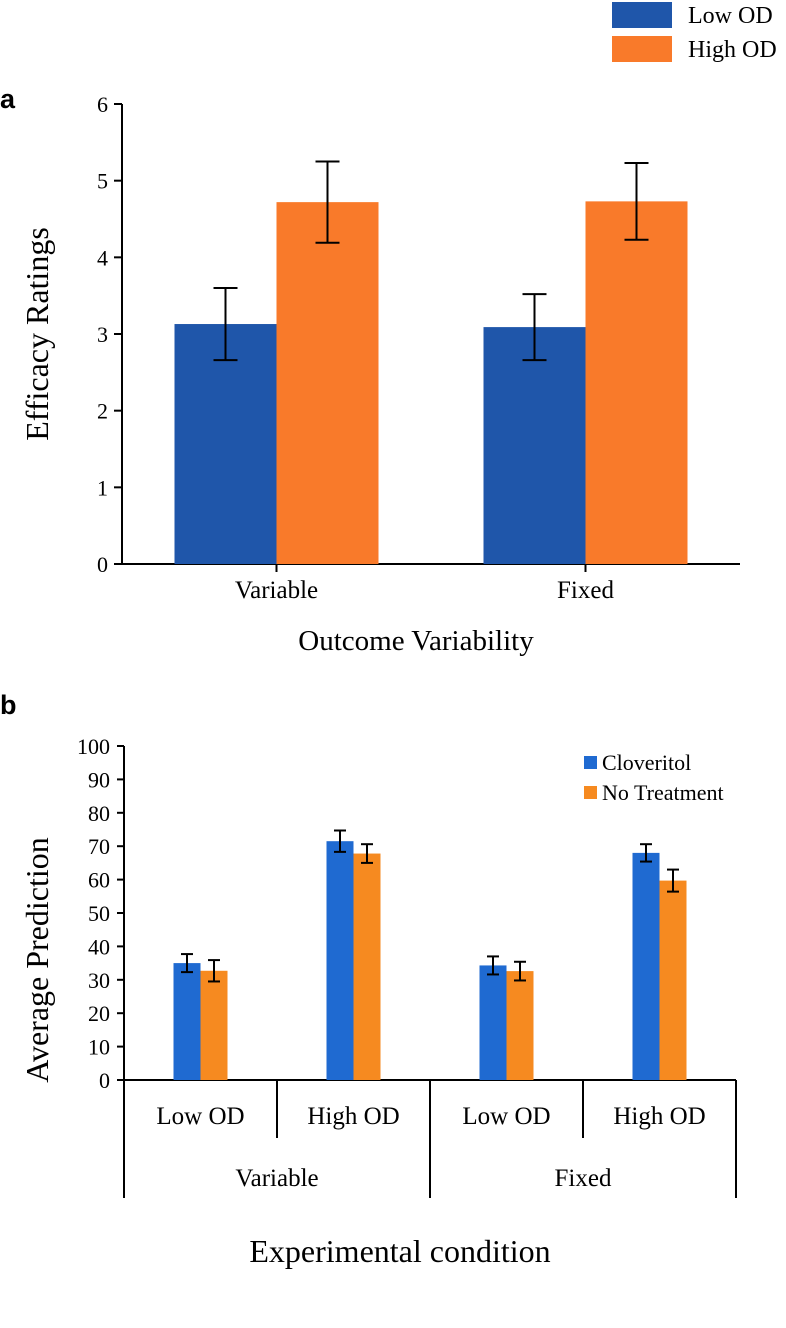  Describe the element at coordinates (93, 746) in the screenshot. I see `y-tick-label: 100` at that location.